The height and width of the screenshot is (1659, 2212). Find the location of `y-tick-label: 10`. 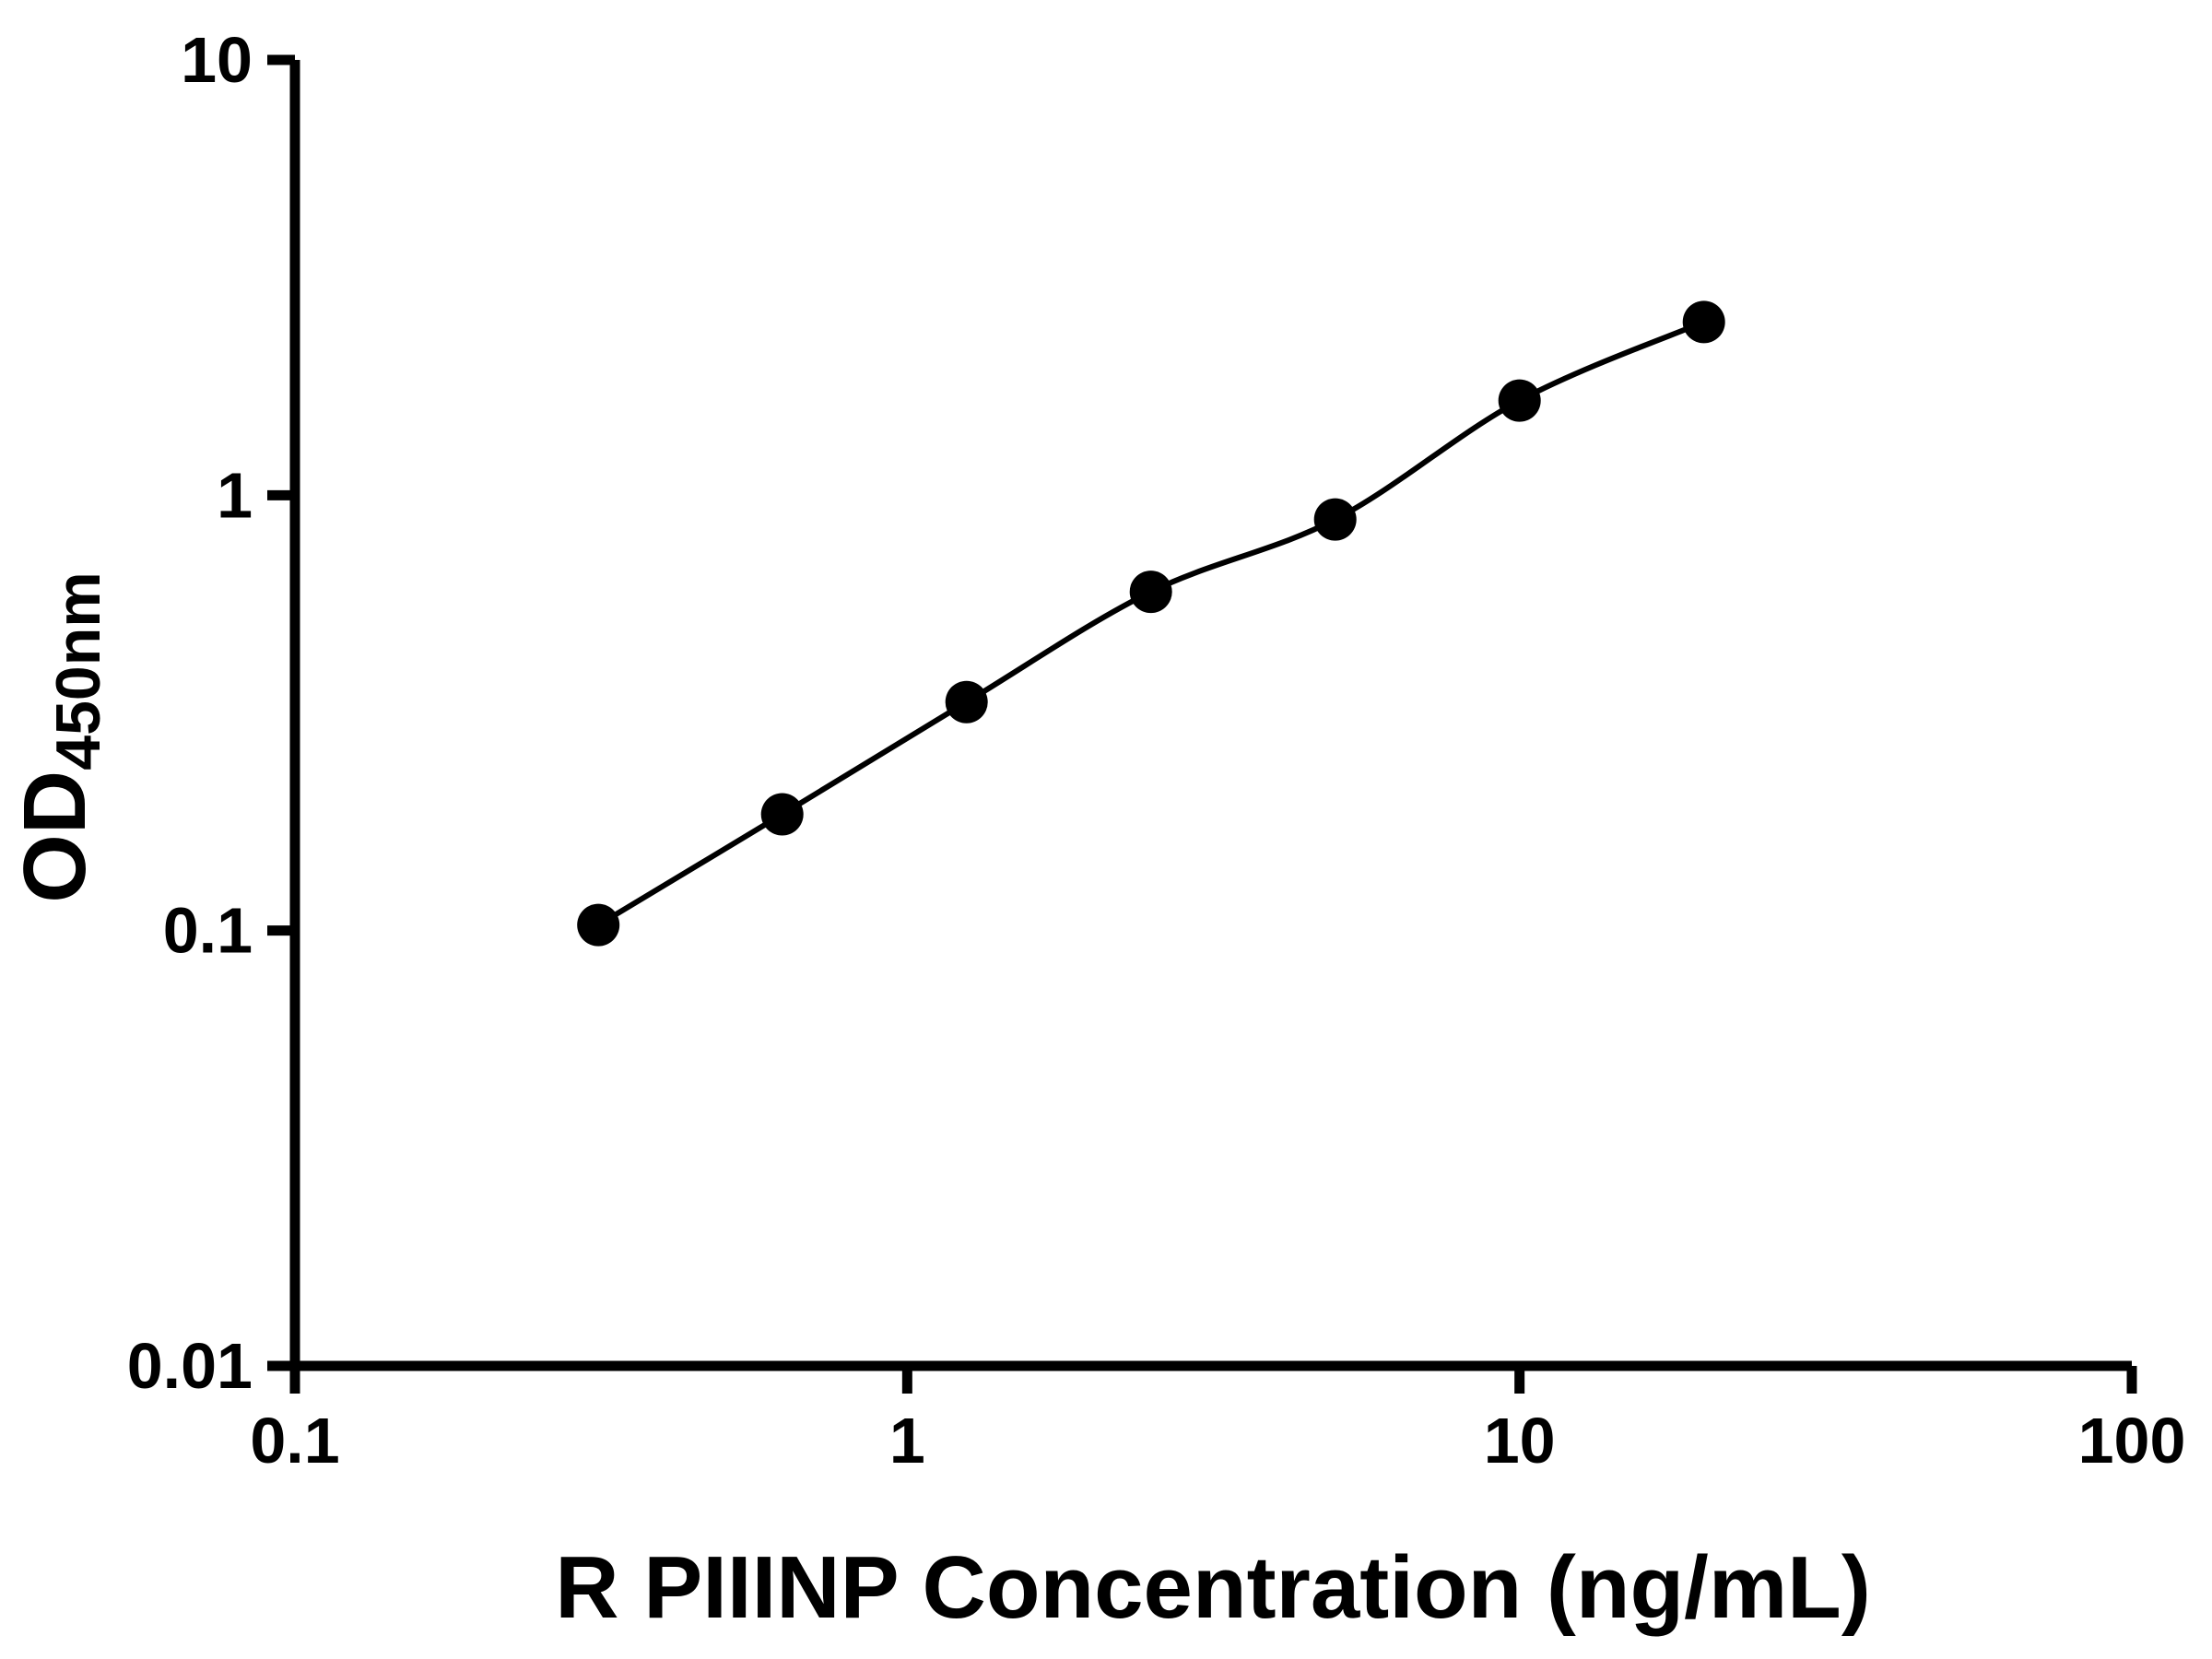

y-tick-label: 10 is located at coordinates (217, 60).